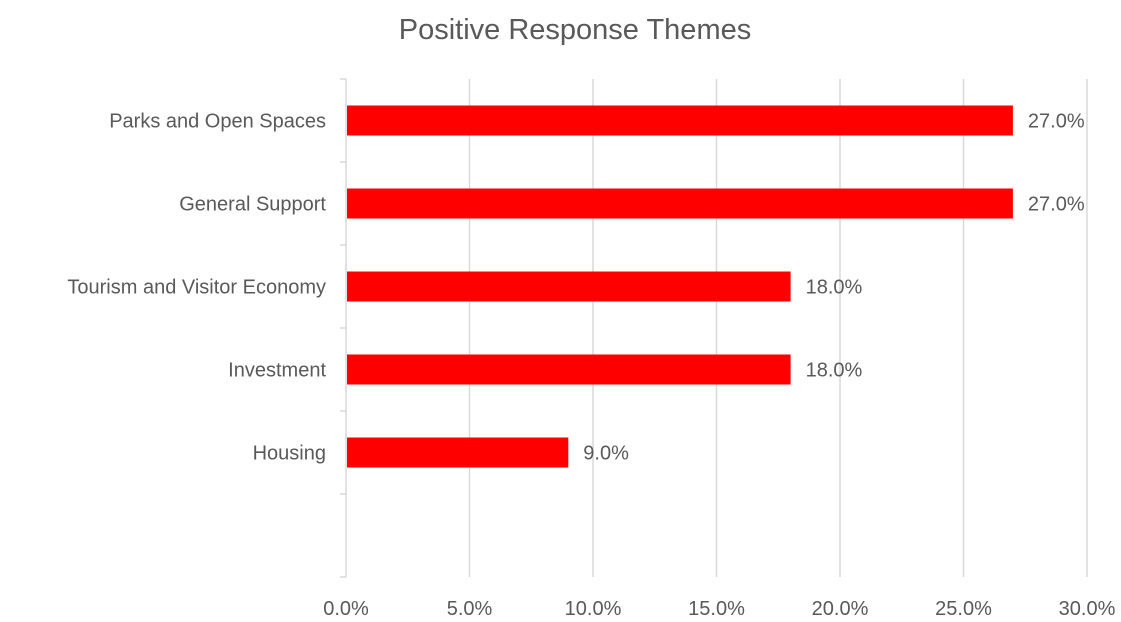  Describe the element at coordinates (1087, 607) in the screenshot. I see `x-tick-label: 30.0%` at that location.